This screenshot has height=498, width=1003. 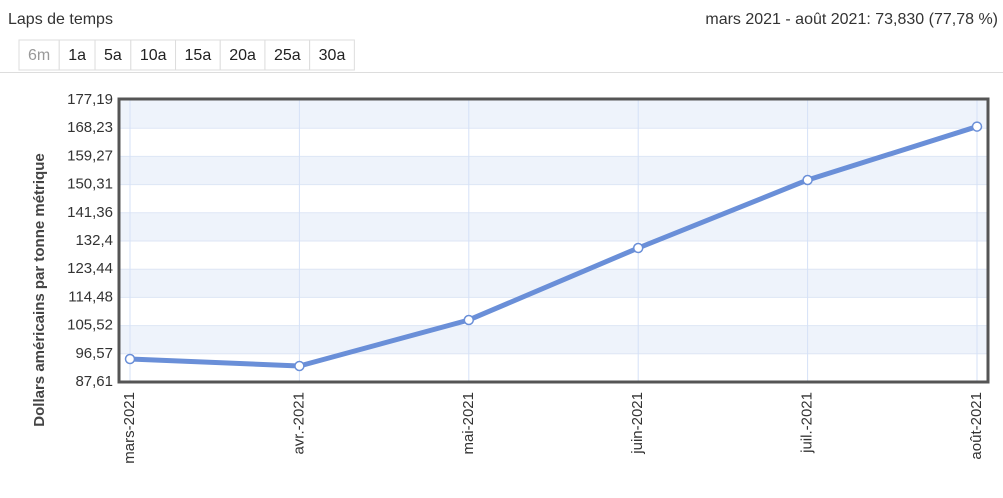 What do you see at coordinates (94, 353) in the screenshot?
I see `y-tick-label: 96,57` at bounding box center [94, 353].